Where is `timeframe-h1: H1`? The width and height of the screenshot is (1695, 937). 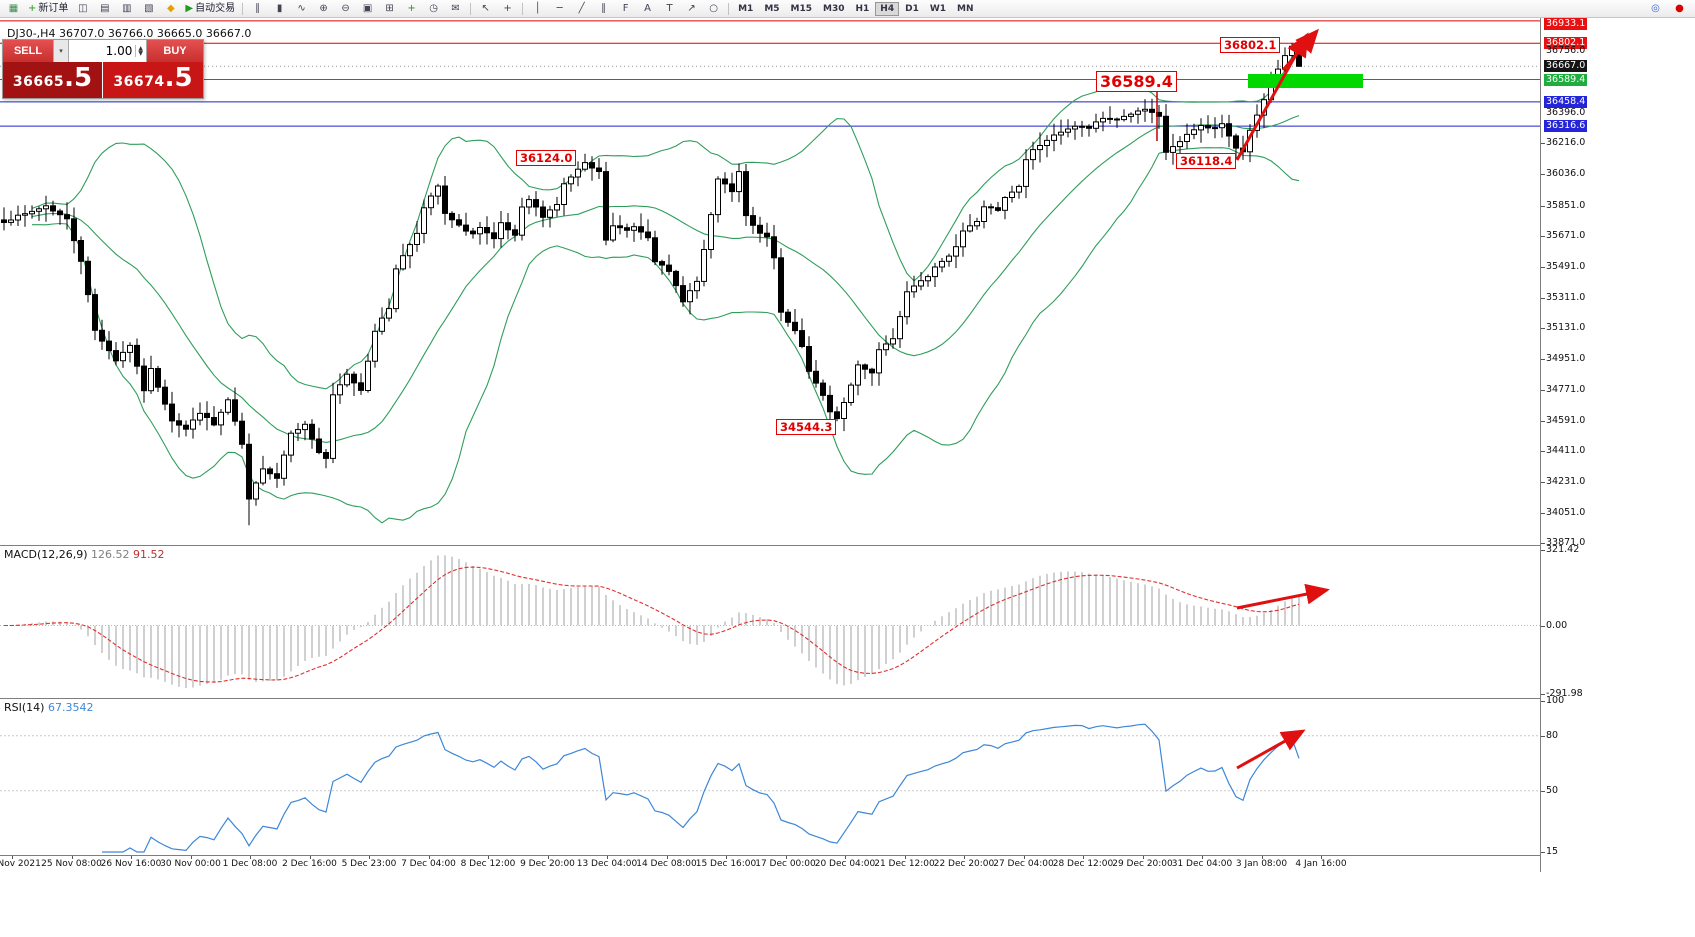 timeframe-h1: H1 is located at coordinates (862, 8).